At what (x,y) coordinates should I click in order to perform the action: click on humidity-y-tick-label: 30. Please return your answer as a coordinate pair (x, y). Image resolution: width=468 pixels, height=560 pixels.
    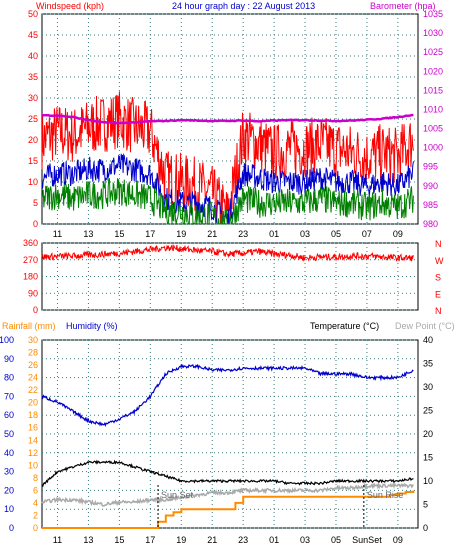
    Looking at the image, I should click on (9, 472).